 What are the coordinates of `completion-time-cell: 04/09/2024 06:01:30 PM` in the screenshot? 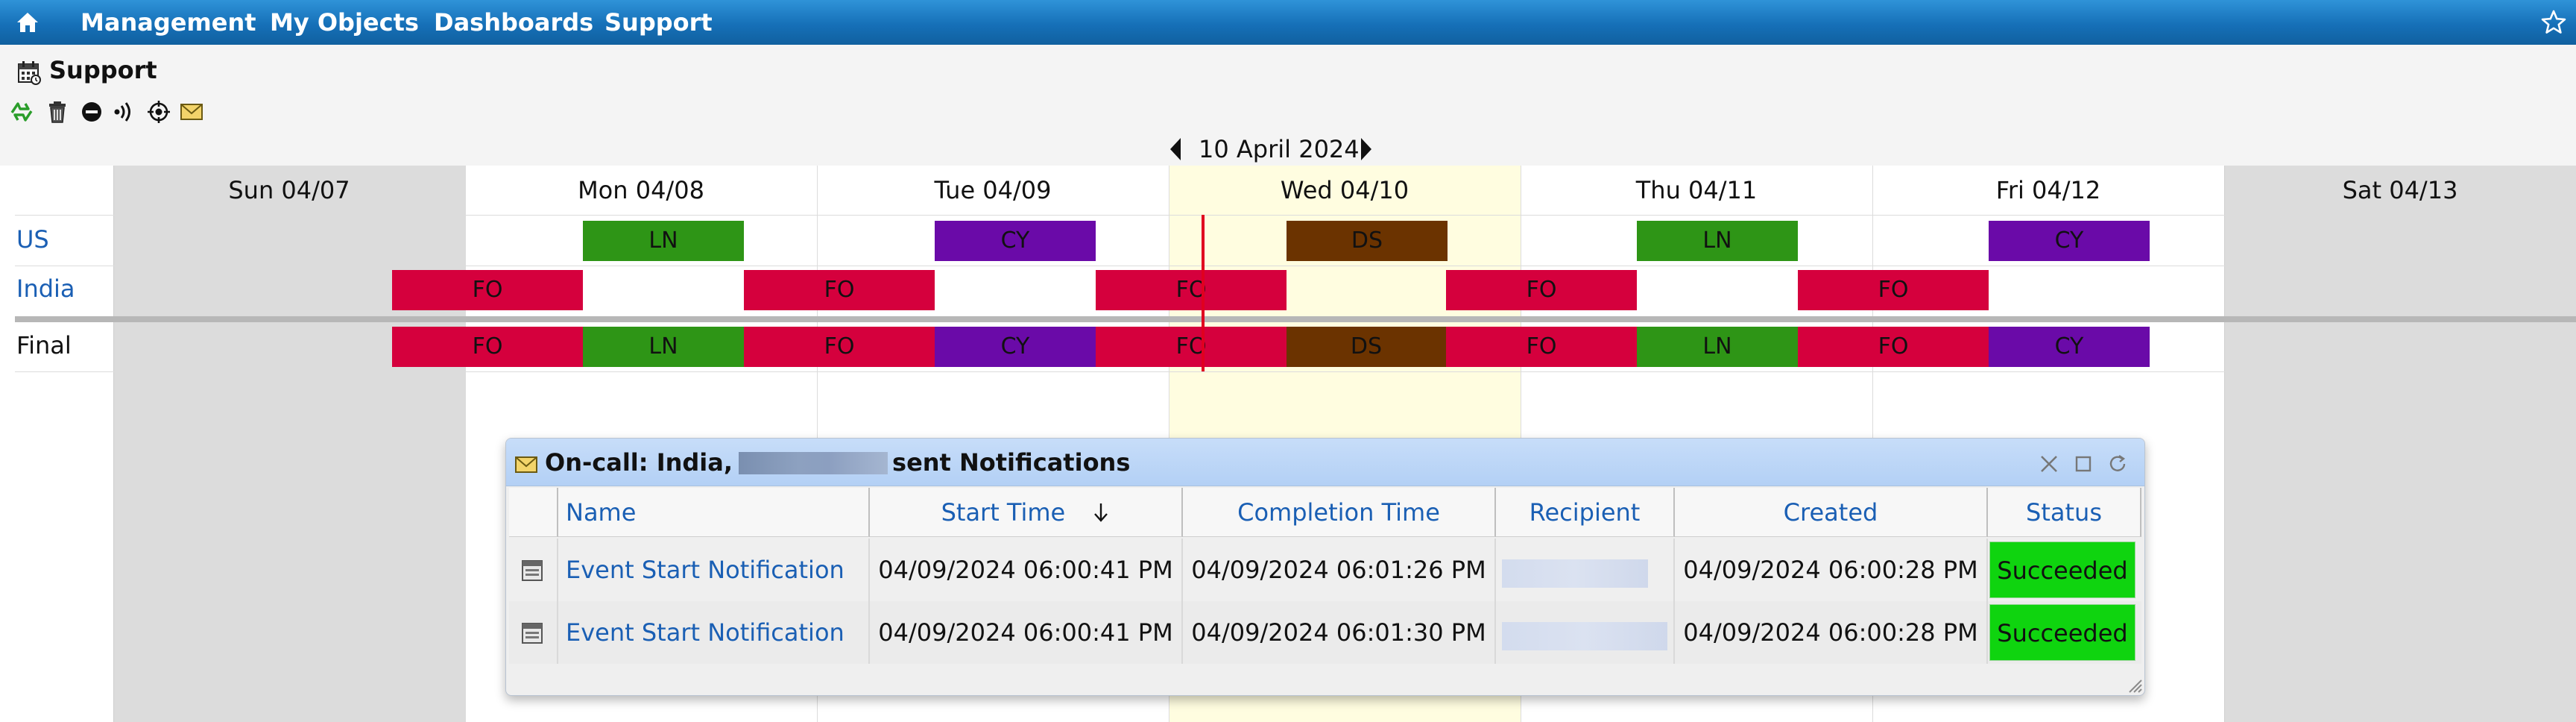 It's located at (1339, 632).